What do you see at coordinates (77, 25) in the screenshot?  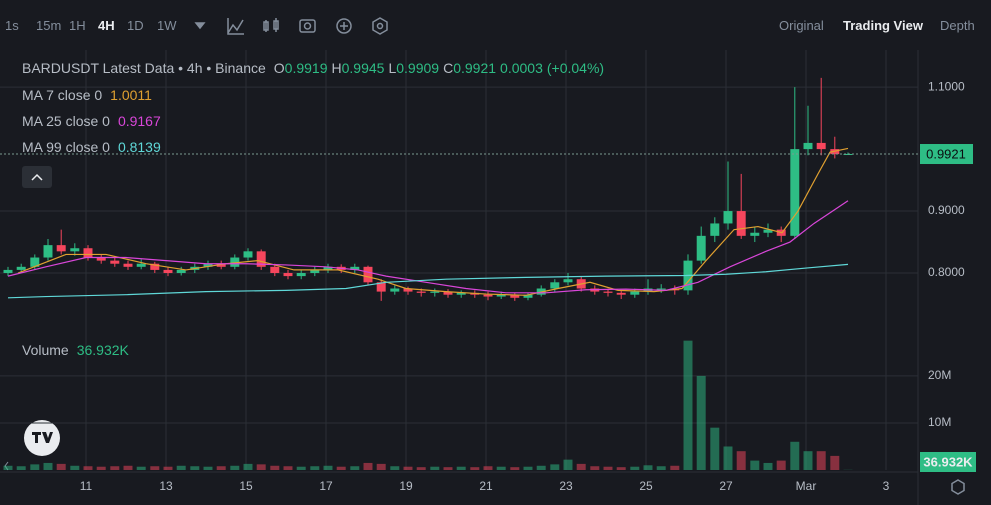 I see `timeframe-button: 1H` at bounding box center [77, 25].